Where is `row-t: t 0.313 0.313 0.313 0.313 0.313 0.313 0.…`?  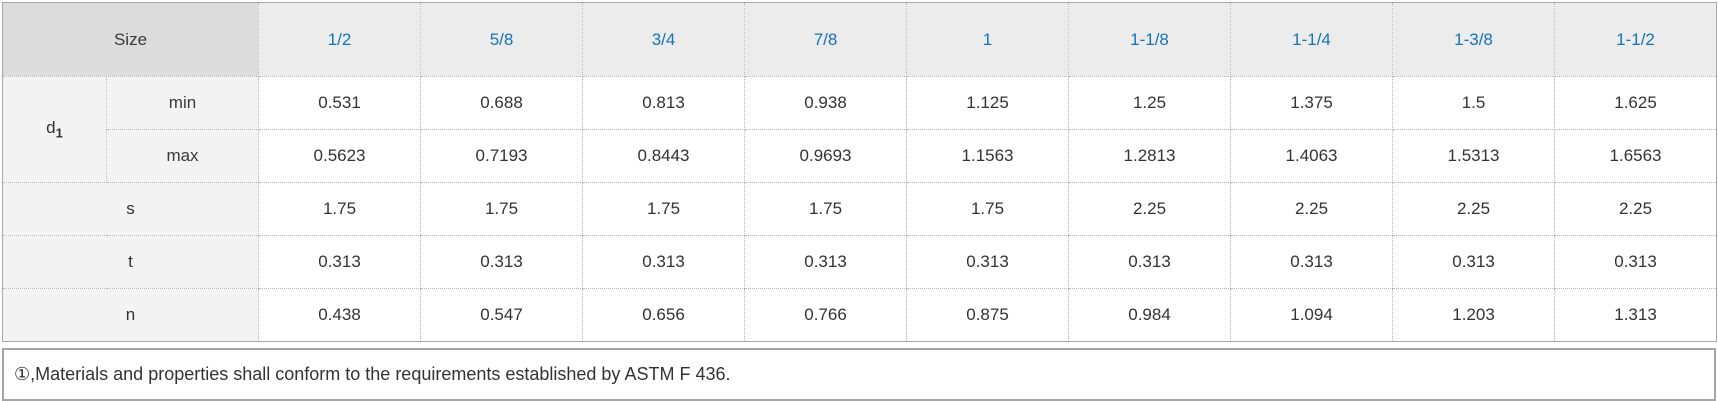
row-t: t 0.313 0.313 0.313 0.313 0.313 0.313 0.… is located at coordinates (859, 262).